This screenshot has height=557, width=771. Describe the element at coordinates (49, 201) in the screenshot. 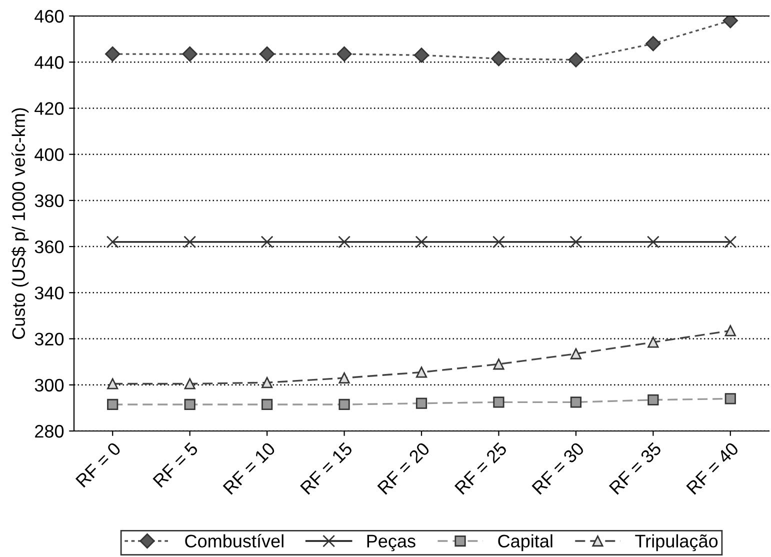

I see `y-tick-label: 380` at that location.